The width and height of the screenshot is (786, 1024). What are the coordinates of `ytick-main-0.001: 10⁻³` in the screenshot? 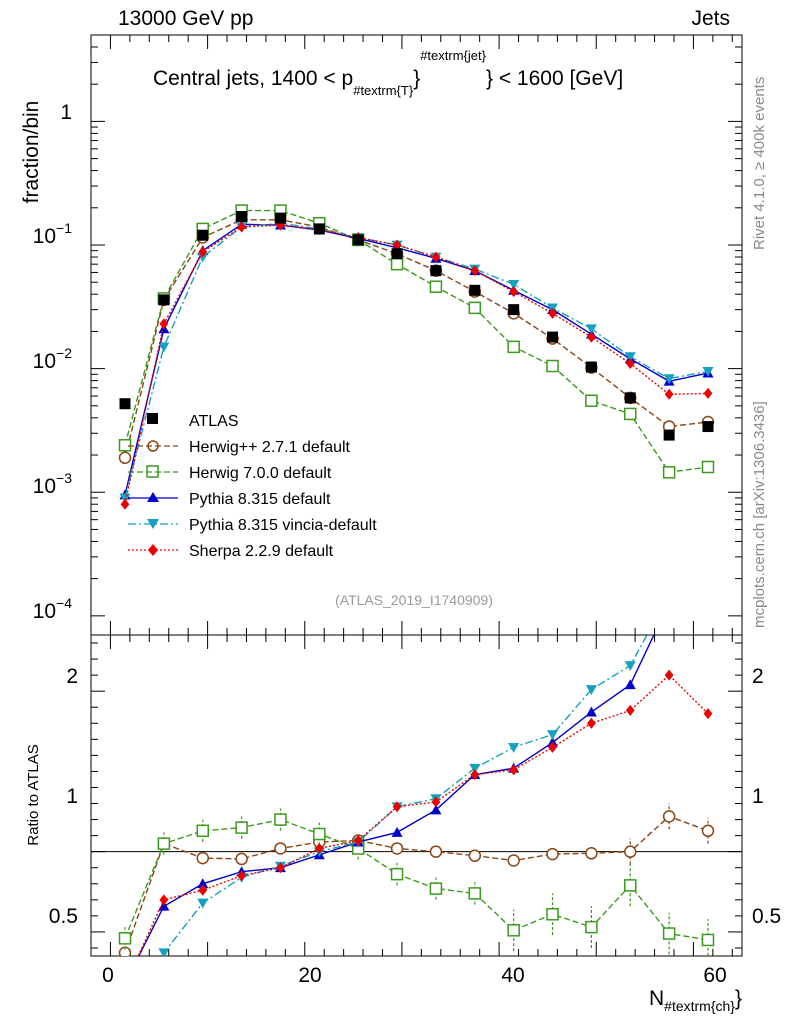 It's located at (53, 484).